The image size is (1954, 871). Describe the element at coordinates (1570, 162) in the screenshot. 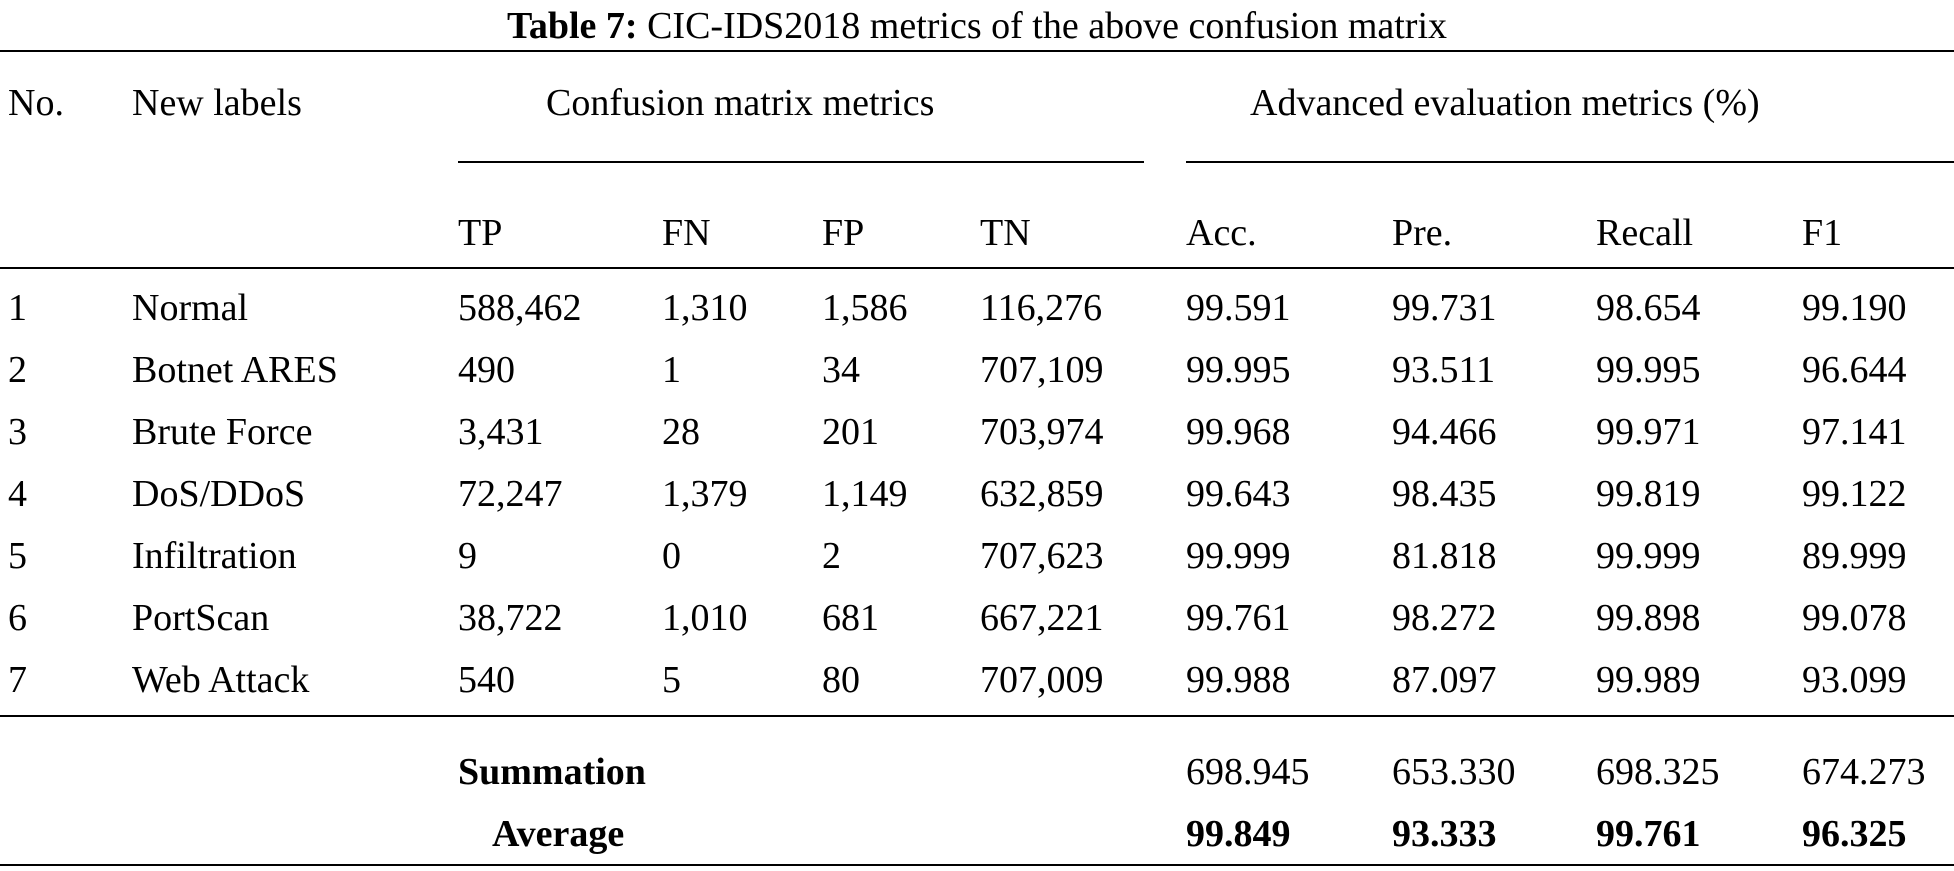

I see `advanced-group-rule` at that location.